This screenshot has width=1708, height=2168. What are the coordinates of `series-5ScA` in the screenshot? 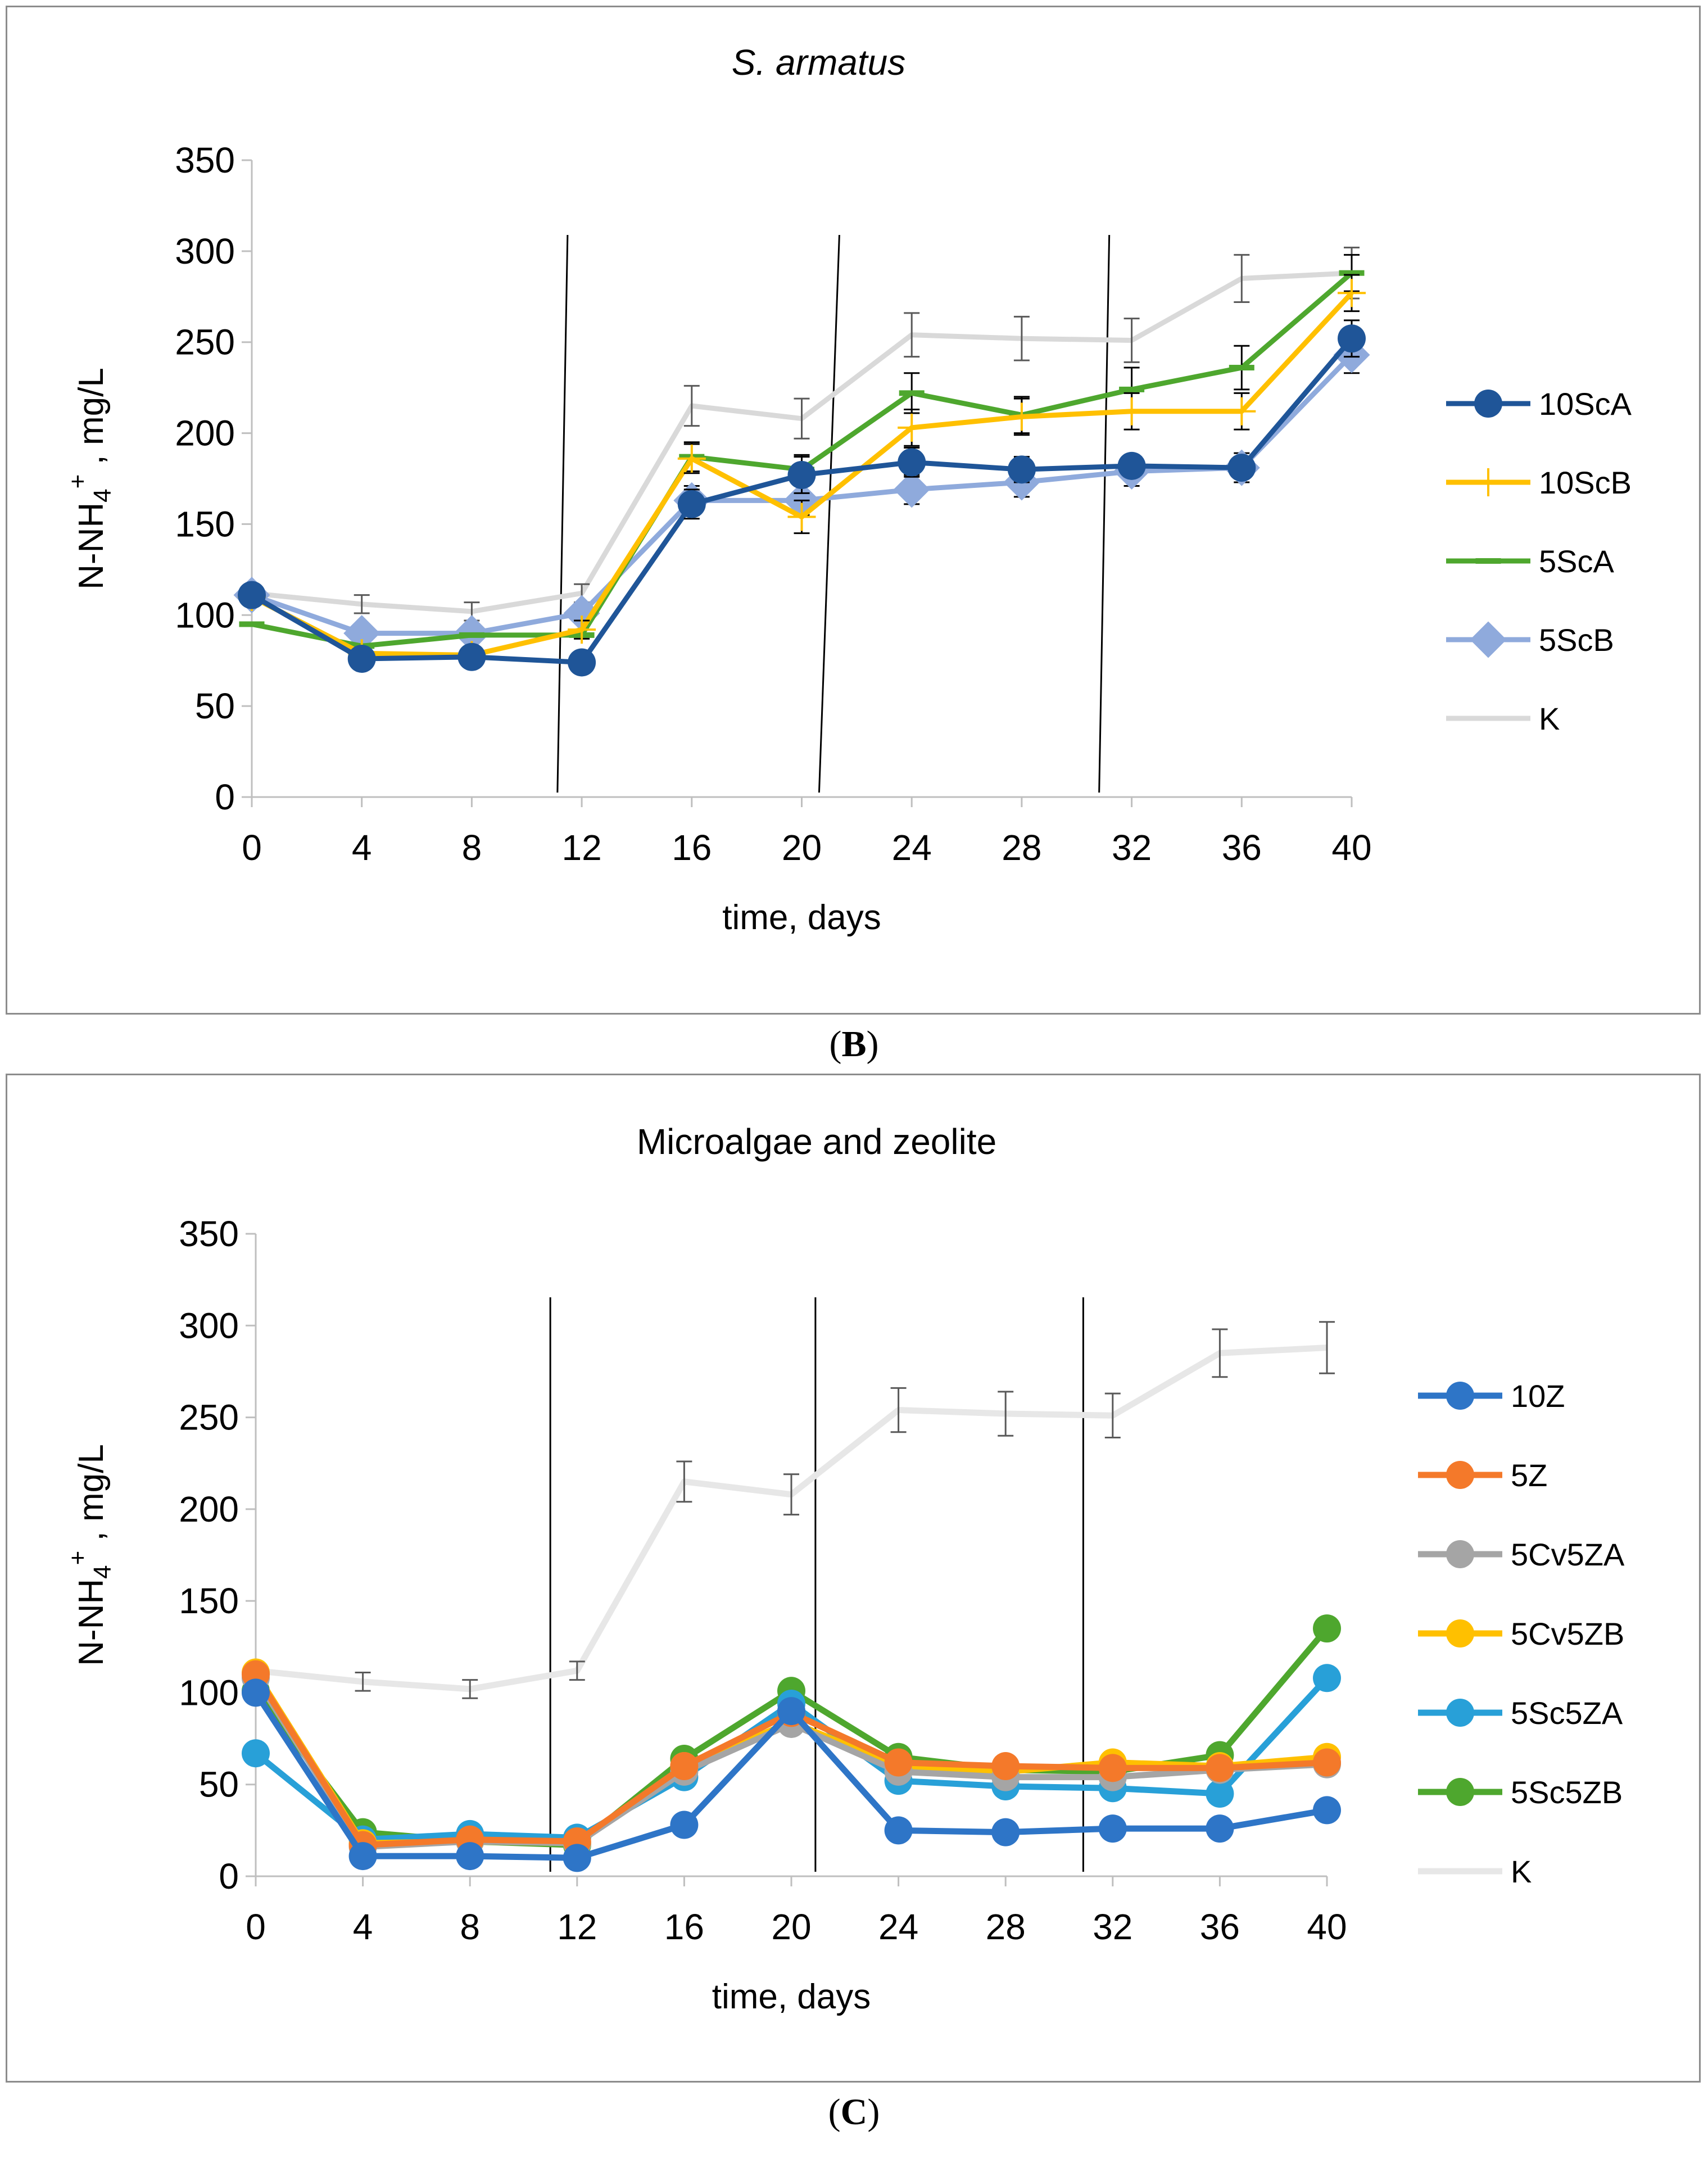 It's located at (802, 451).